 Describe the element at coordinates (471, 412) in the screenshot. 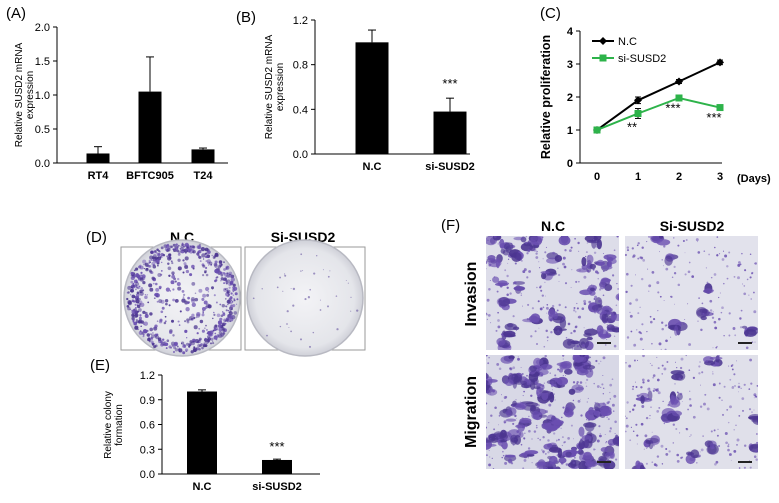

I see `panel-f-row-migration: Migration` at that location.